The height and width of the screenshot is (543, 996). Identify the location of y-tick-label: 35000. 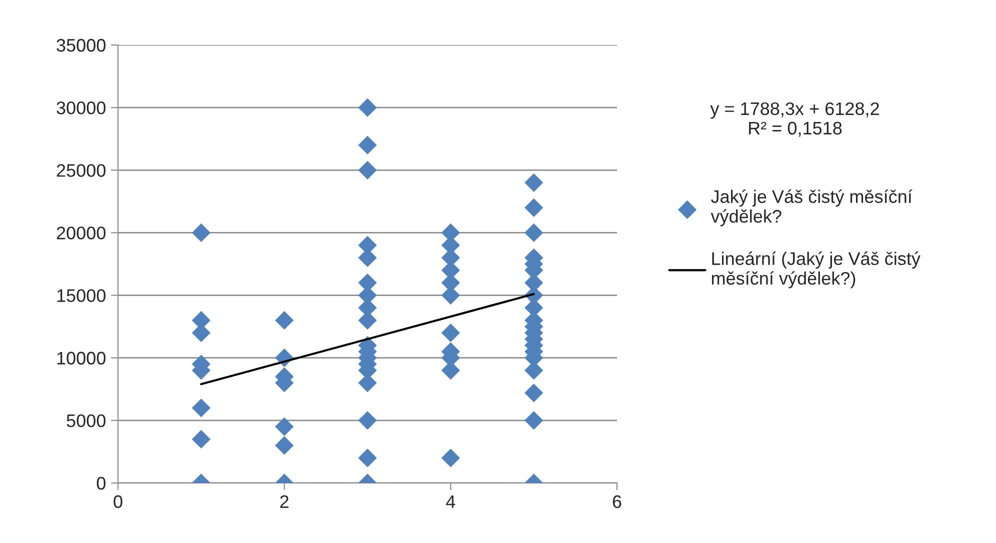
(81, 45).